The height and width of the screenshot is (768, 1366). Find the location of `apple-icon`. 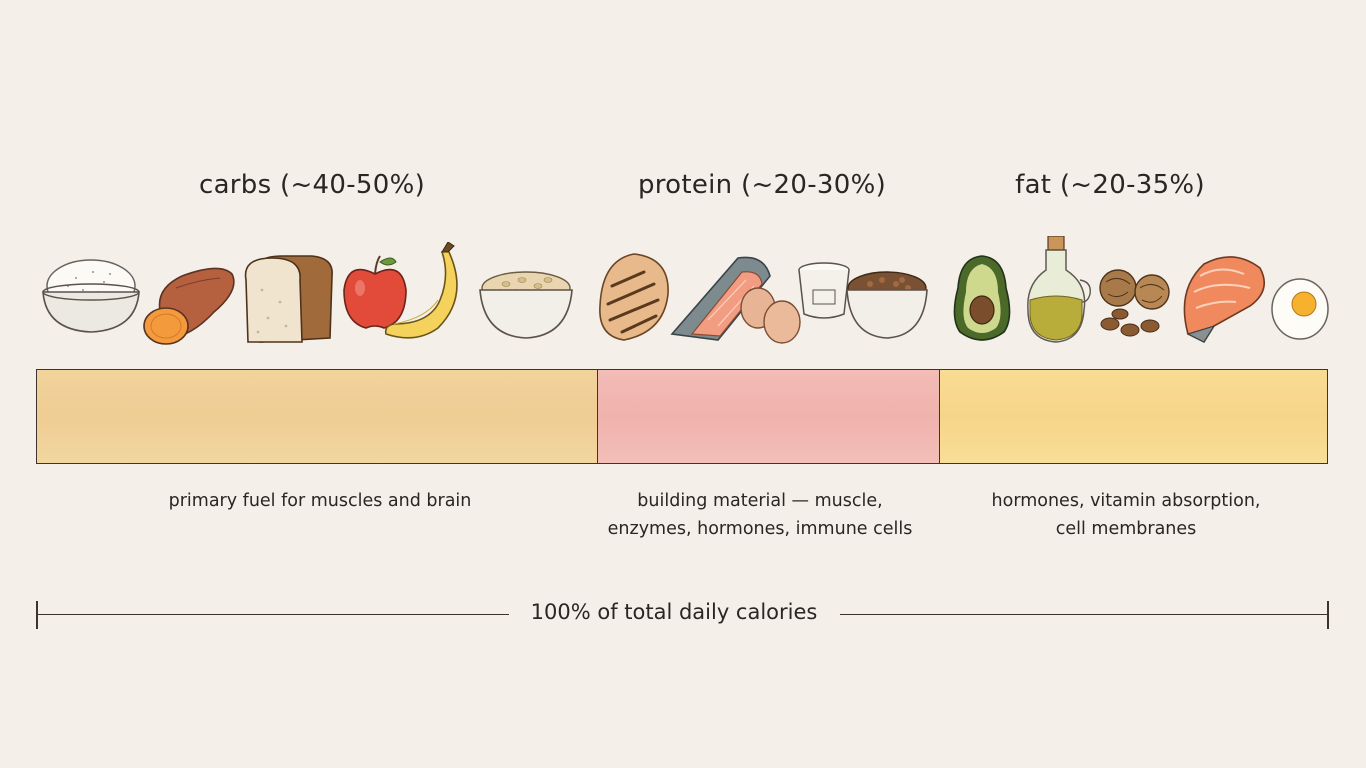

apple-icon is located at coordinates (375, 292).